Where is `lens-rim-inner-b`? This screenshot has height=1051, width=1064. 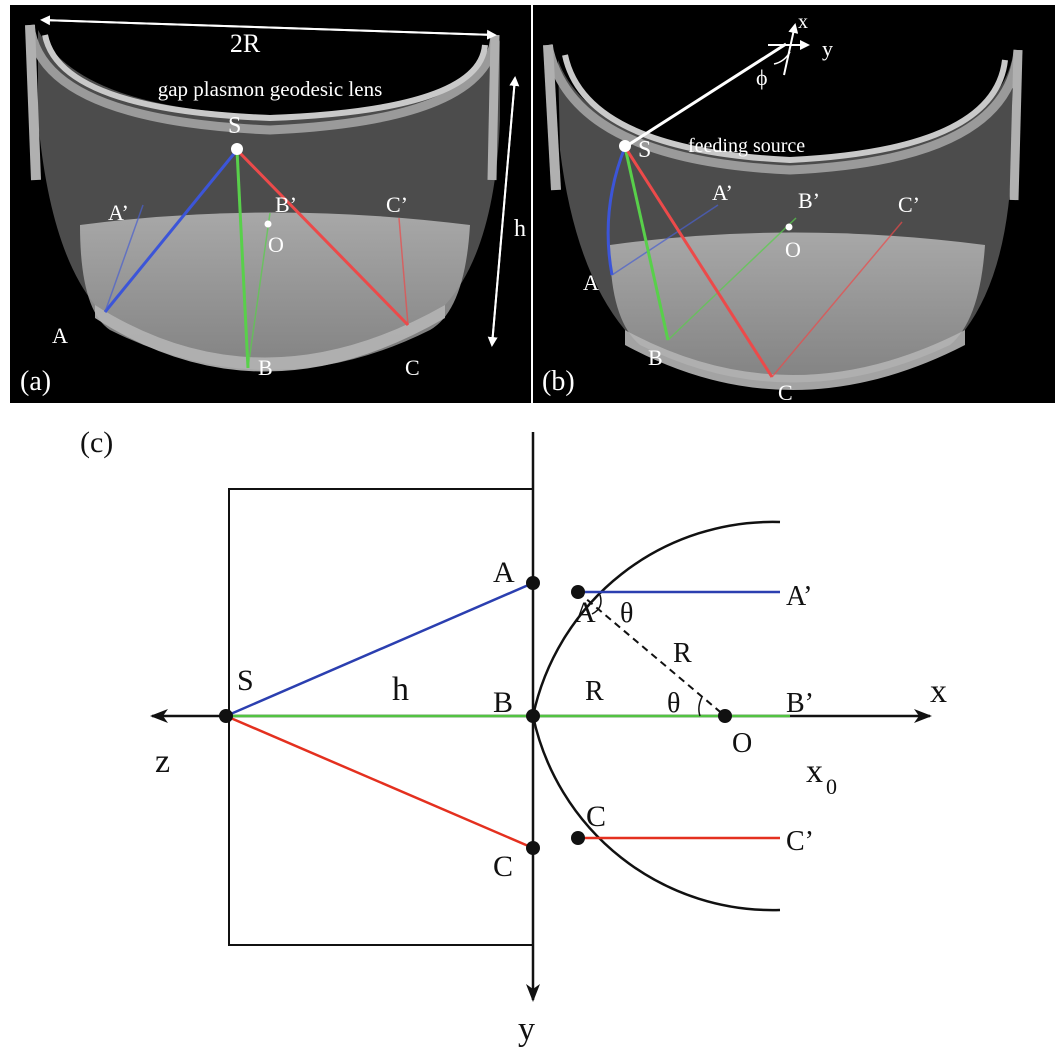
lens-rim-inner-b is located at coordinates (785, 109).